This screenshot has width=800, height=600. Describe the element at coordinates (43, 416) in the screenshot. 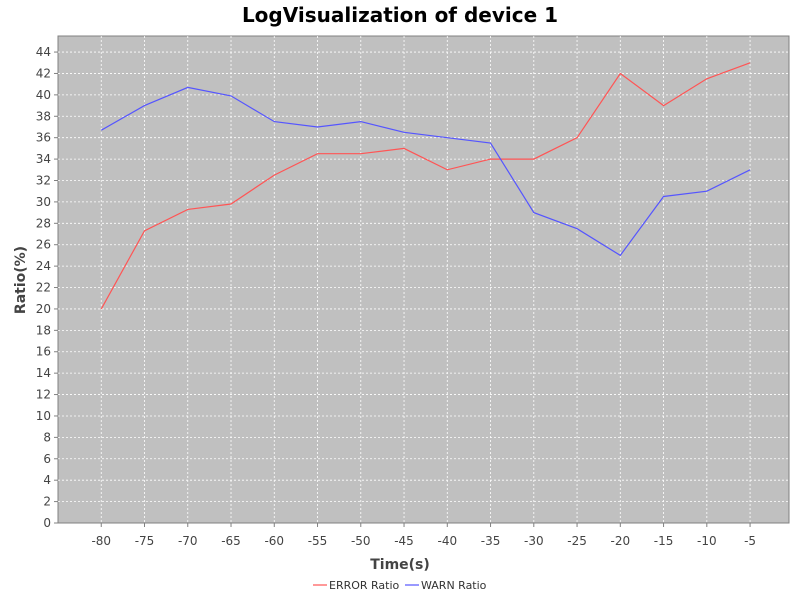

I see `y-tick-label: 10` at that location.